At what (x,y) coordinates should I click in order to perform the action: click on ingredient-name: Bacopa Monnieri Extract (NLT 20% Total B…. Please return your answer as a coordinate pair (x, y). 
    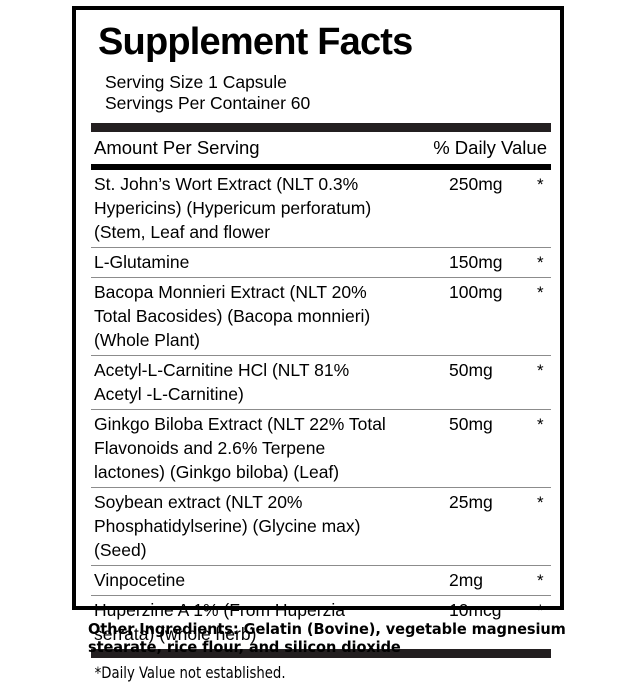
    Looking at the image, I should click on (232, 316).